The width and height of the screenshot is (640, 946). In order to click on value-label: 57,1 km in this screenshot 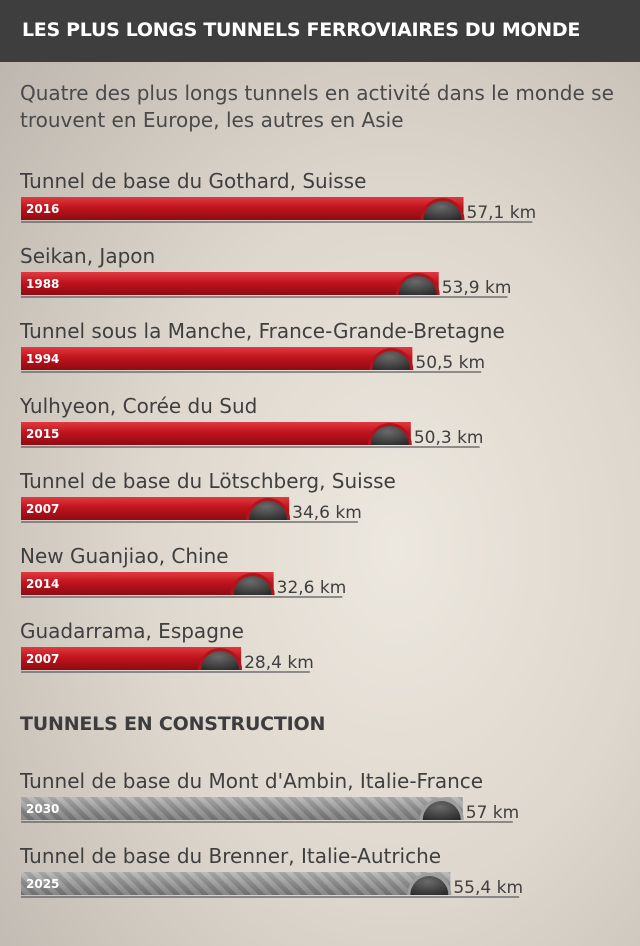, I will do `click(502, 213)`.